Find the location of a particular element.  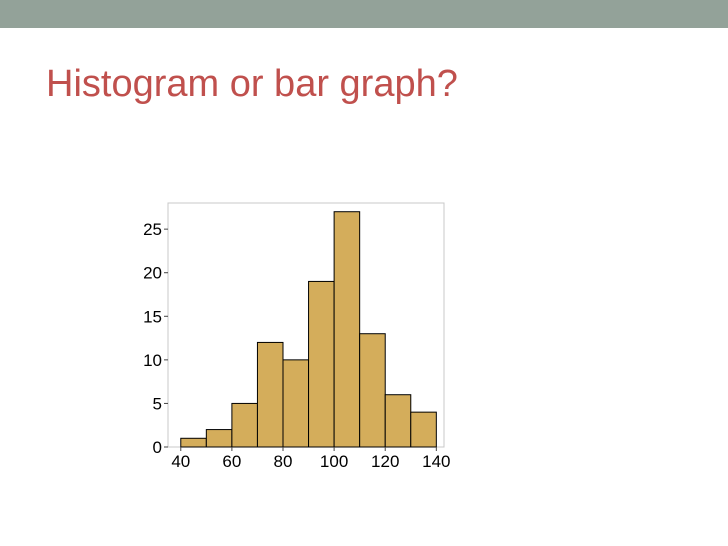

y-tick-label: 0 is located at coordinates (157, 447).